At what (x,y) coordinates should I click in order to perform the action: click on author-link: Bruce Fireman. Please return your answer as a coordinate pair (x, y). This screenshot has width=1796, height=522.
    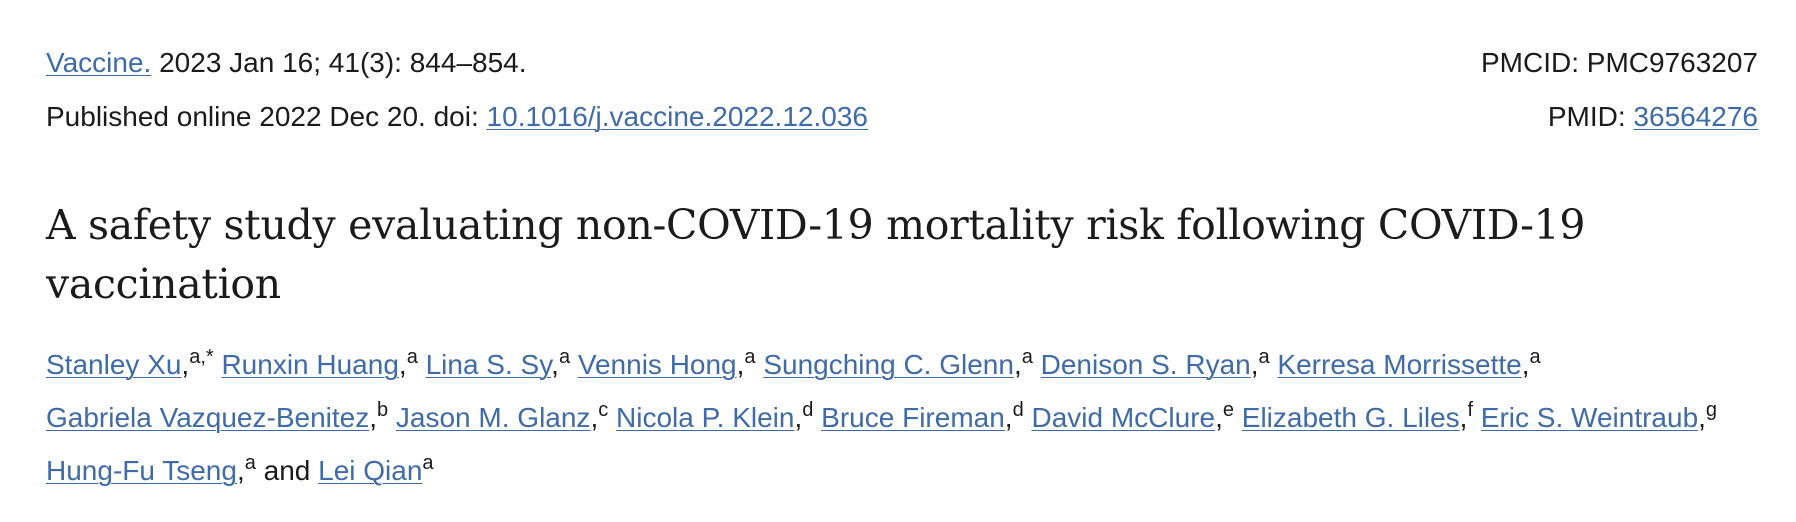
    Looking at the image, I should click on (913, 417).